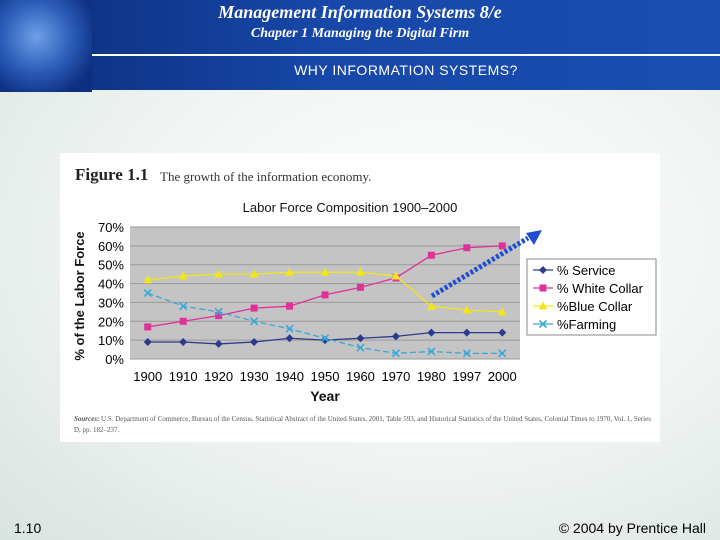 This screenshot has height=540, width=720. What do you see at coordinates (87, 419) in the screenshot?
I see `sources-label: Sources:` at bounding box center [87, 419].